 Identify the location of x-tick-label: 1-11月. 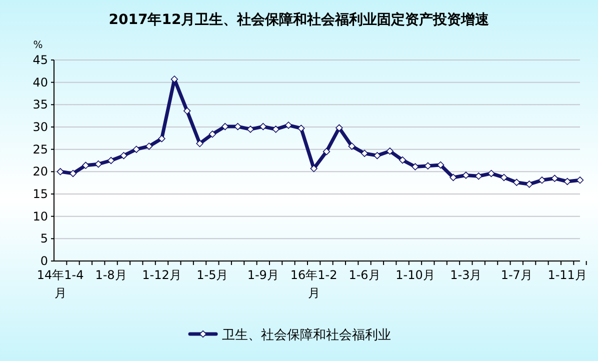
(567, 275).